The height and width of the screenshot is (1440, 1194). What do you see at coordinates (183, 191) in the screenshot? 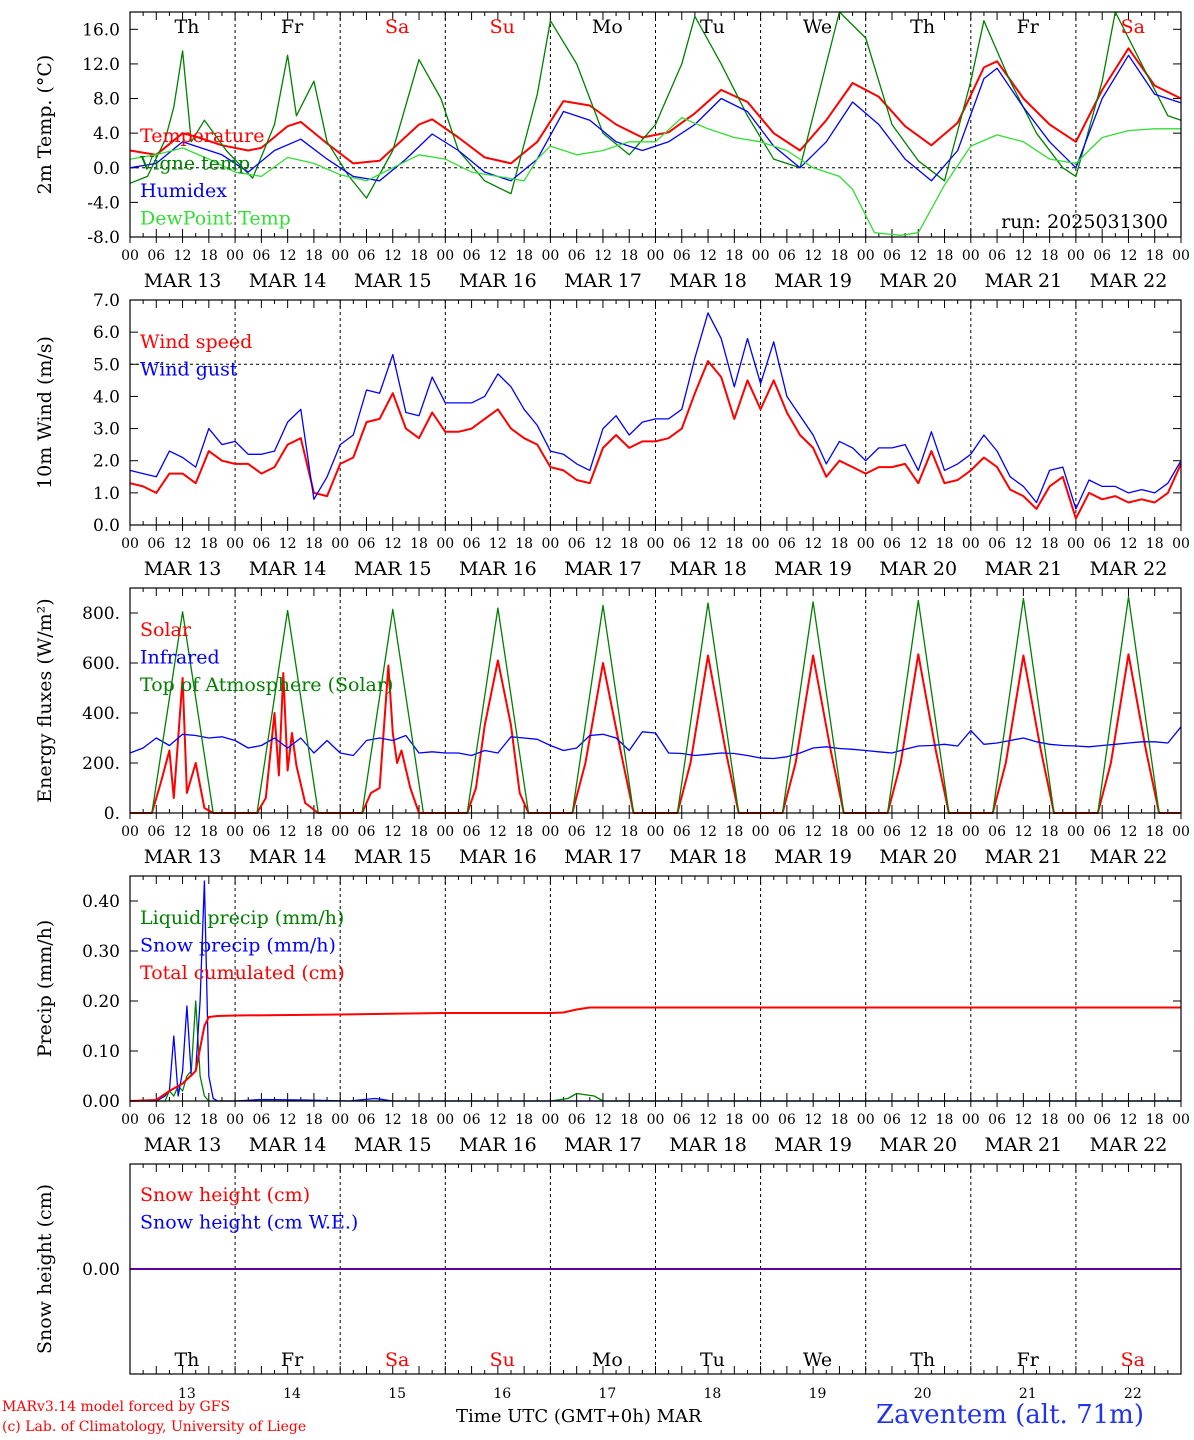
I see `legend-entry: Humidex` at bounding box center [183, 191].